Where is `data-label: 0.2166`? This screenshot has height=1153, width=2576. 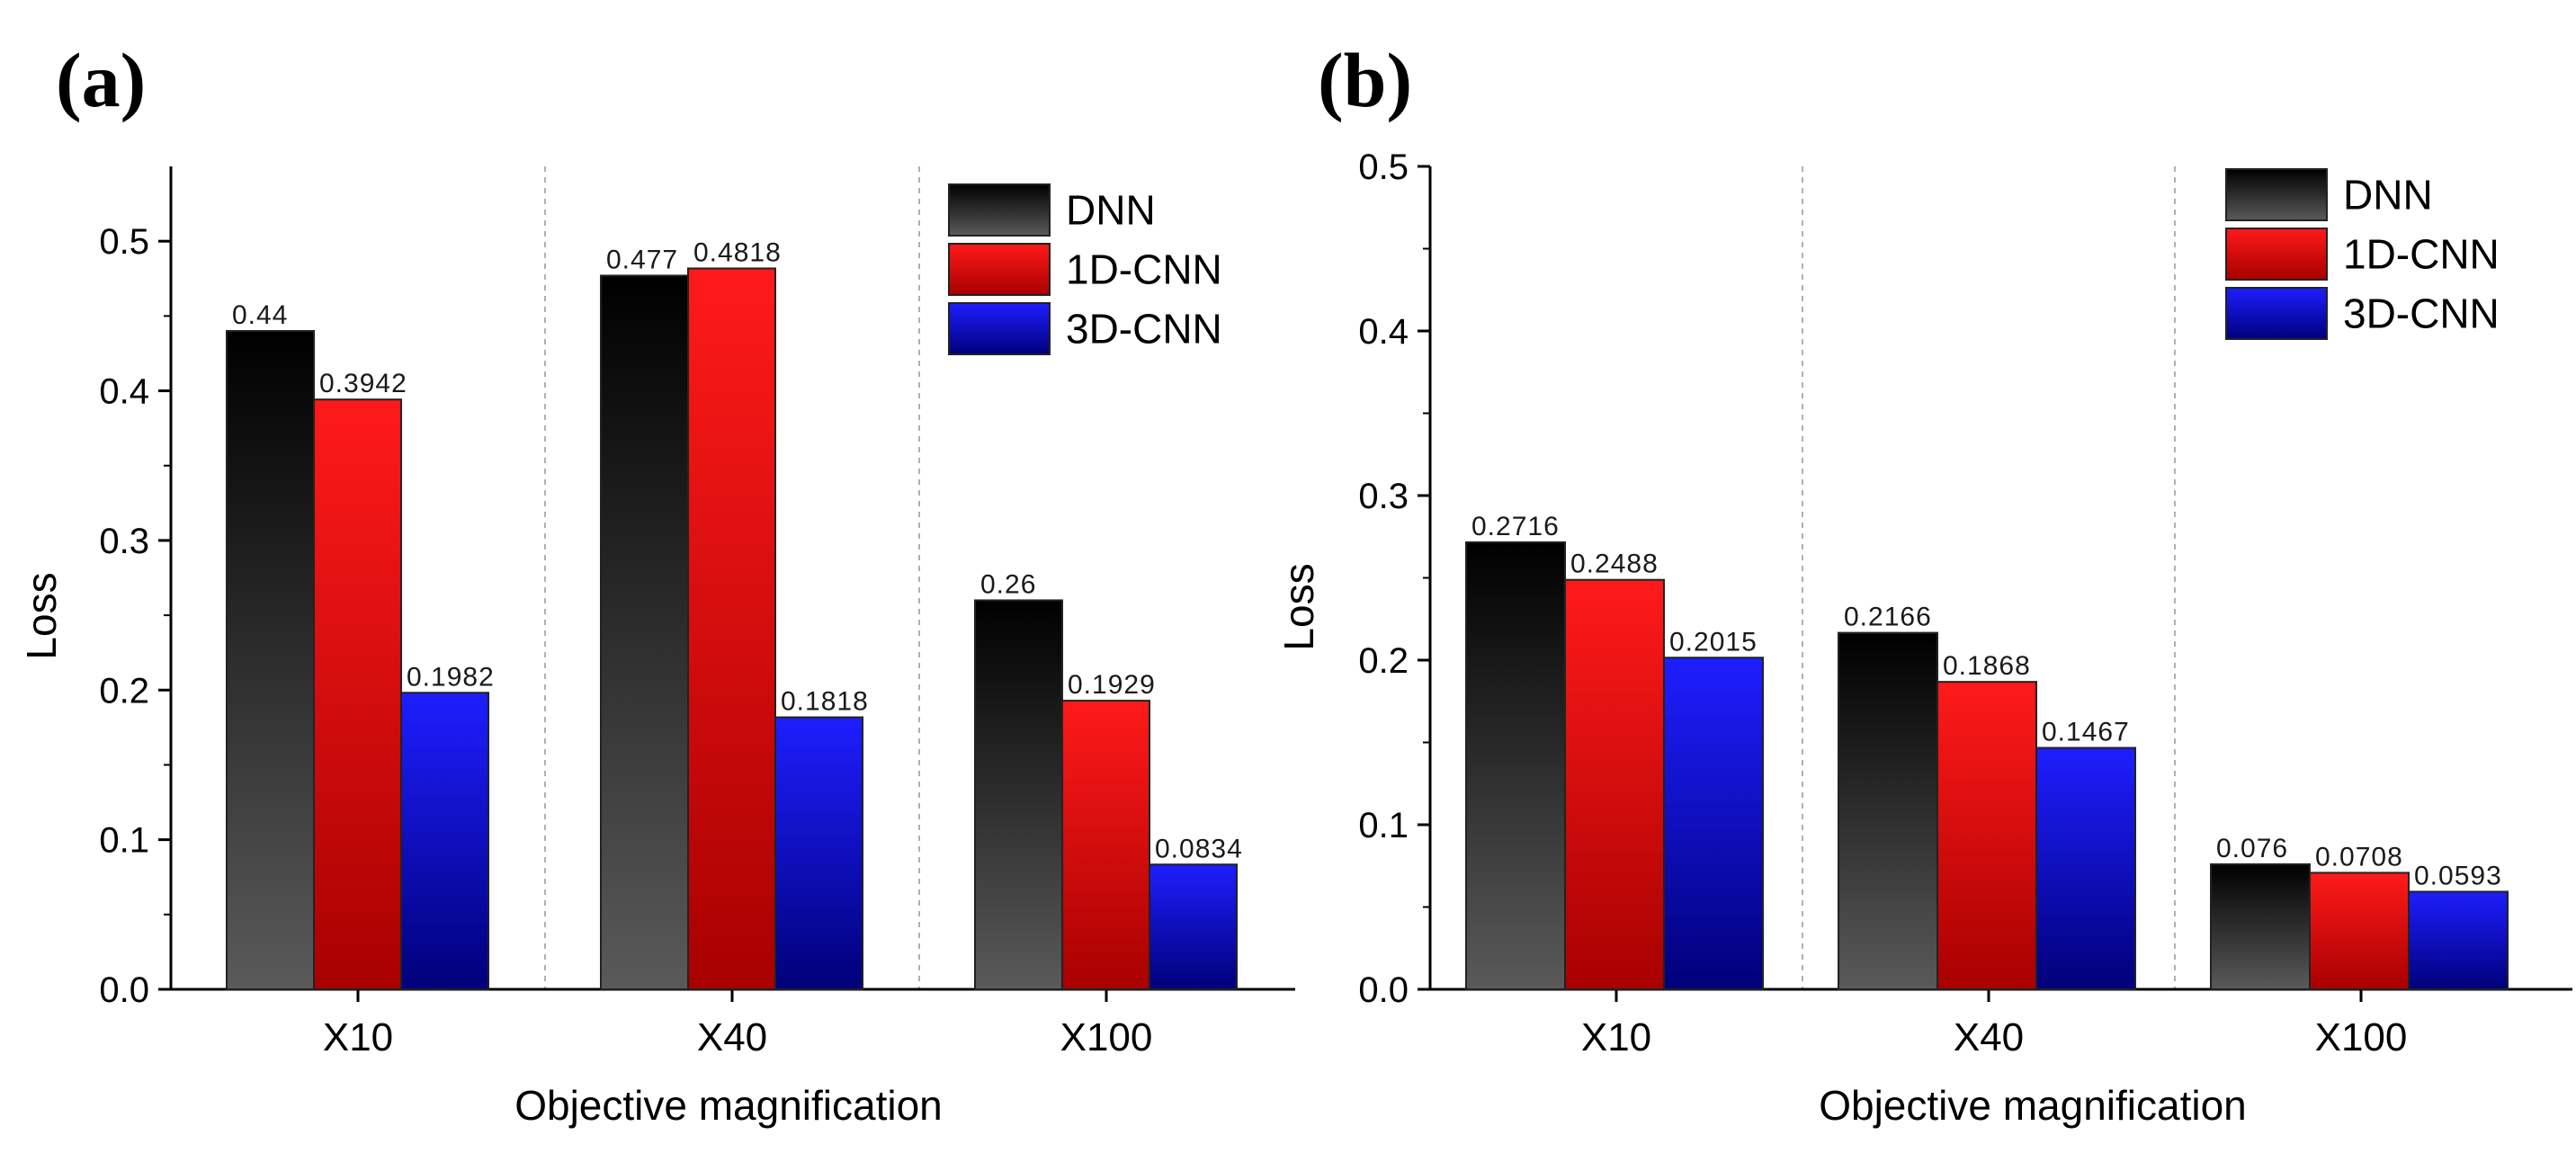
data-label: 0.2166 is located at coordinates (1888, 617).